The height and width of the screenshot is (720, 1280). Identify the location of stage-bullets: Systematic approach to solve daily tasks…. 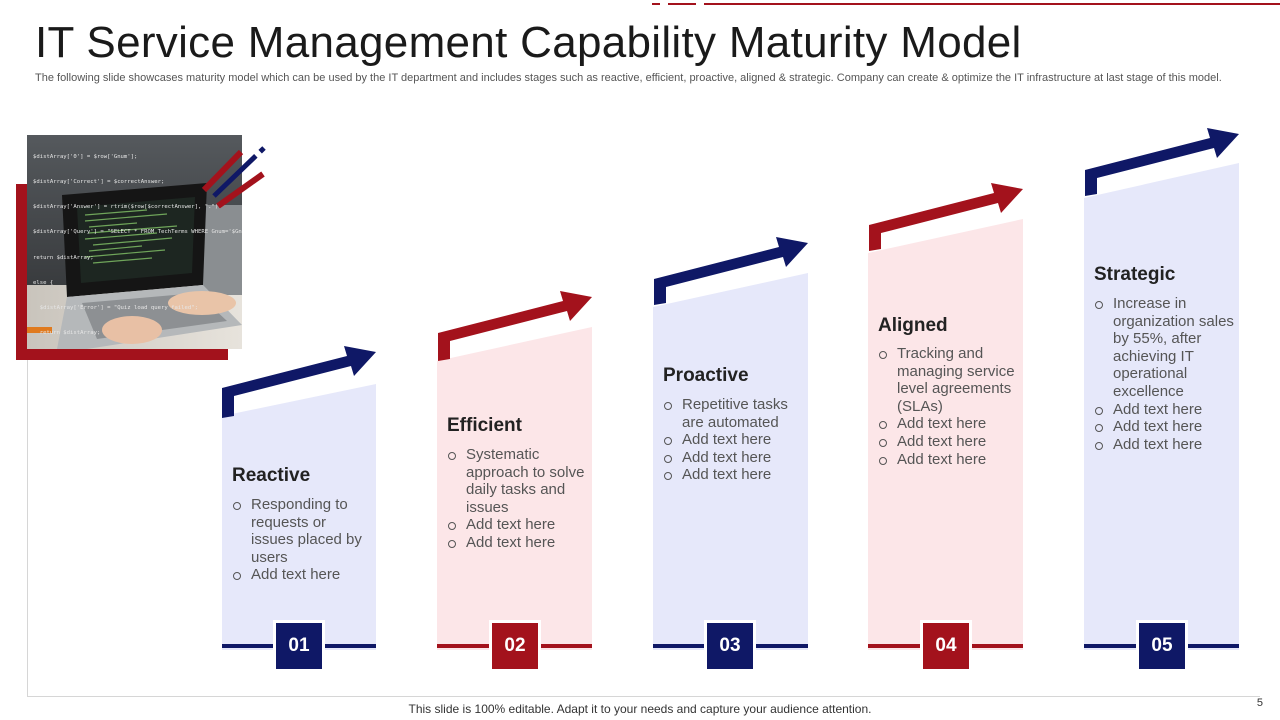
(518, 499).